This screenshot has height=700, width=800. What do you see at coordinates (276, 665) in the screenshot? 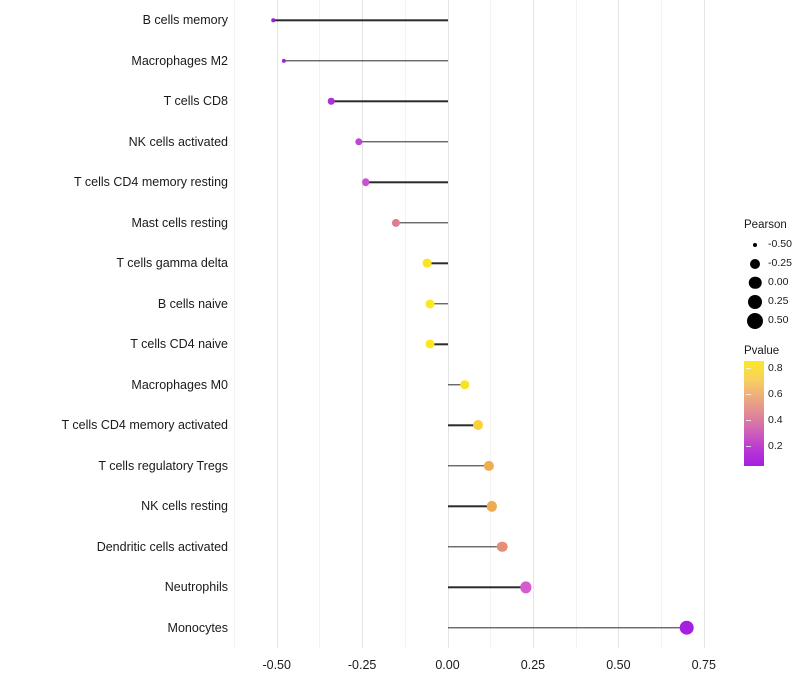
I see `x-axis-tick-label: -0.50` at bounding box center [276, 665].